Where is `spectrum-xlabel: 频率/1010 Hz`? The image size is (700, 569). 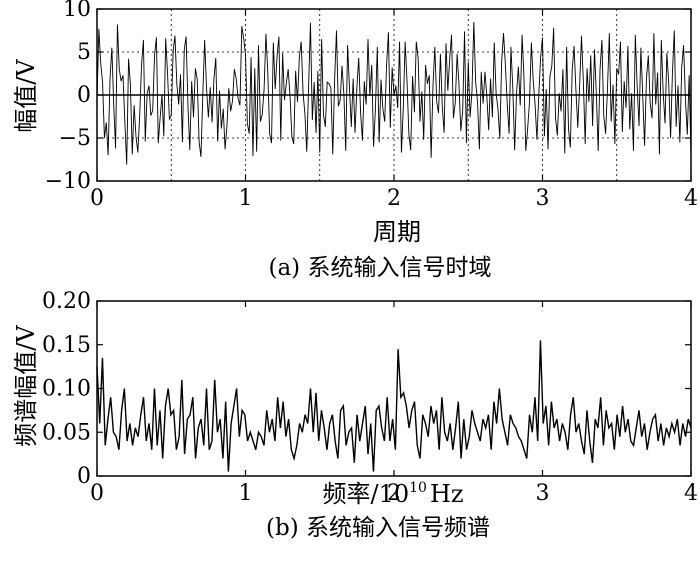
spectrum-xlabel: 频率/1010 Hz is located at coordinates (392, 494).